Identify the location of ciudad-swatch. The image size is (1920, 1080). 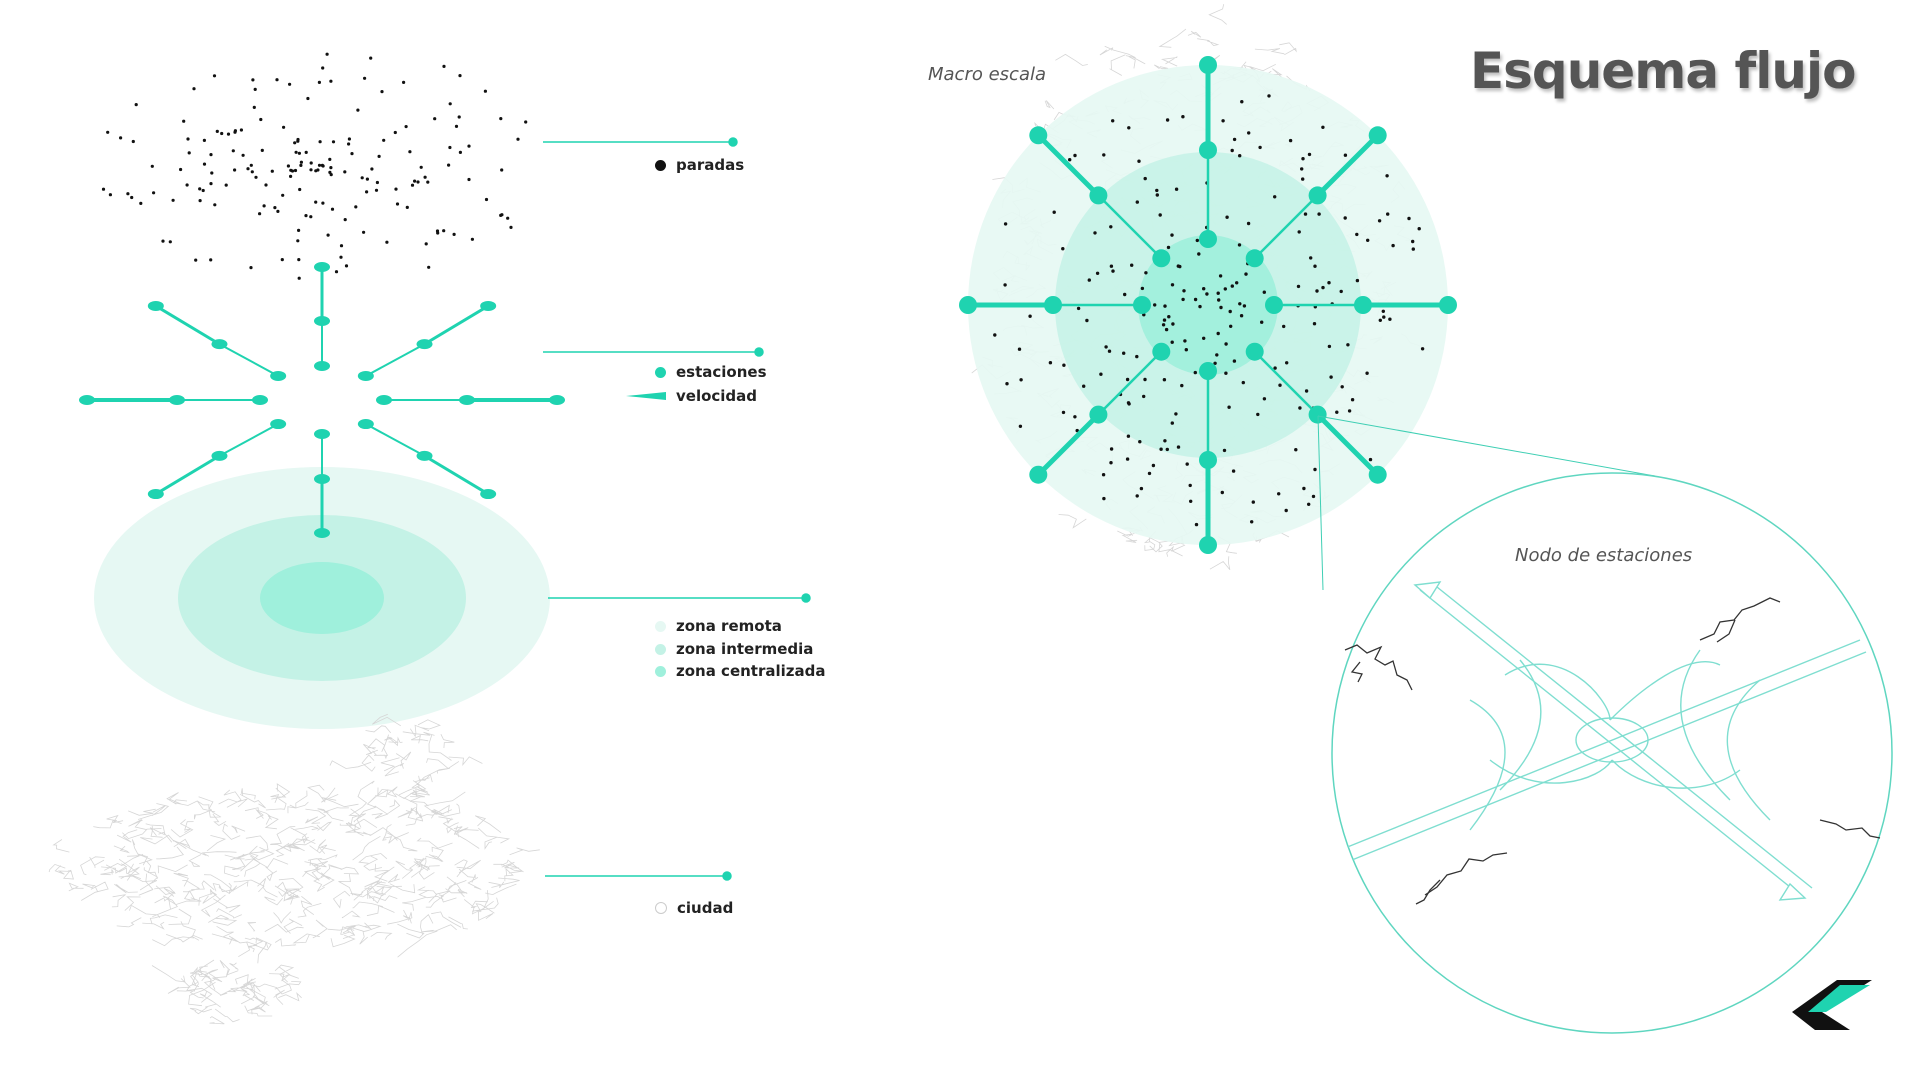
(661, 908).